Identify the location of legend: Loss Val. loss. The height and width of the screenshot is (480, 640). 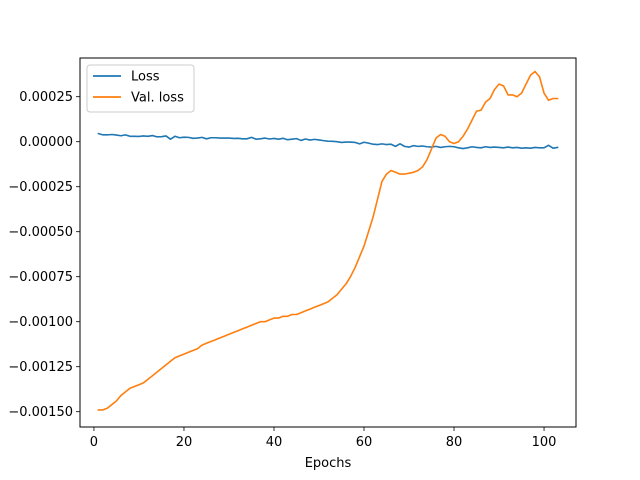
(140, 88).